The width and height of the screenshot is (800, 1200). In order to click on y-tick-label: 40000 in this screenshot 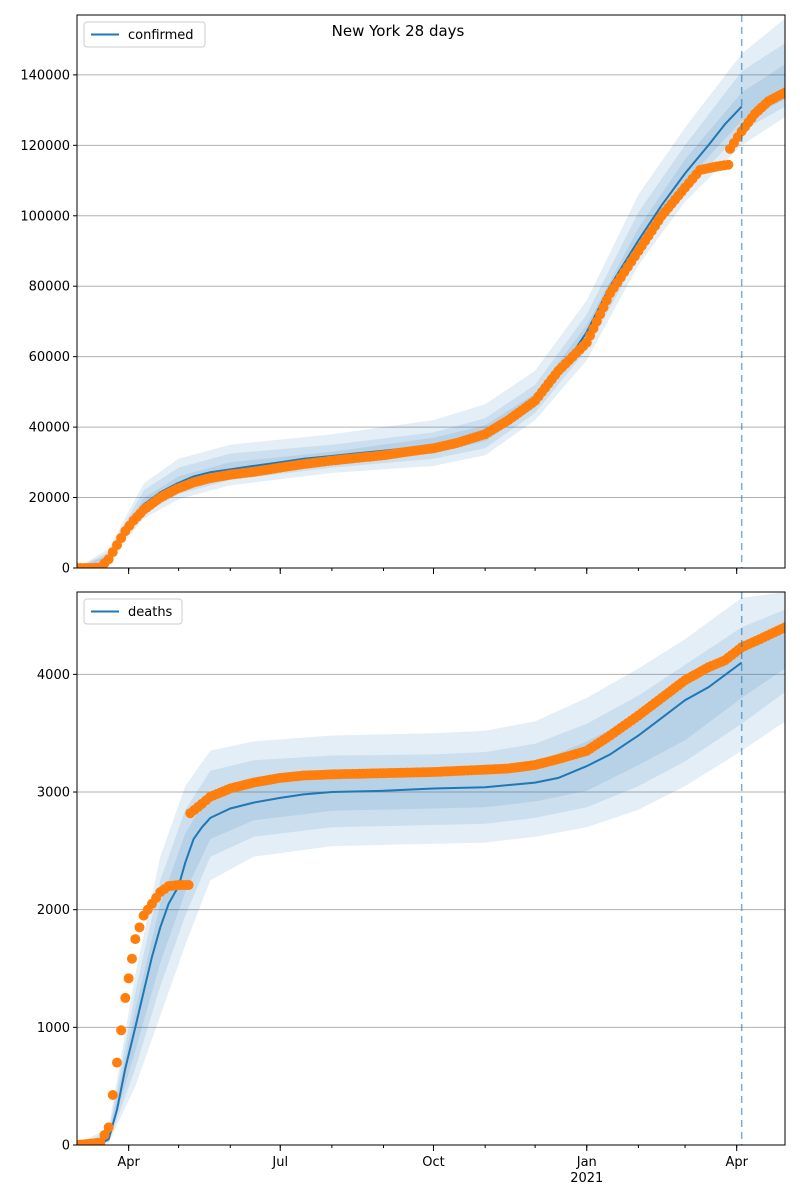, I will do `click(49, 428)`.